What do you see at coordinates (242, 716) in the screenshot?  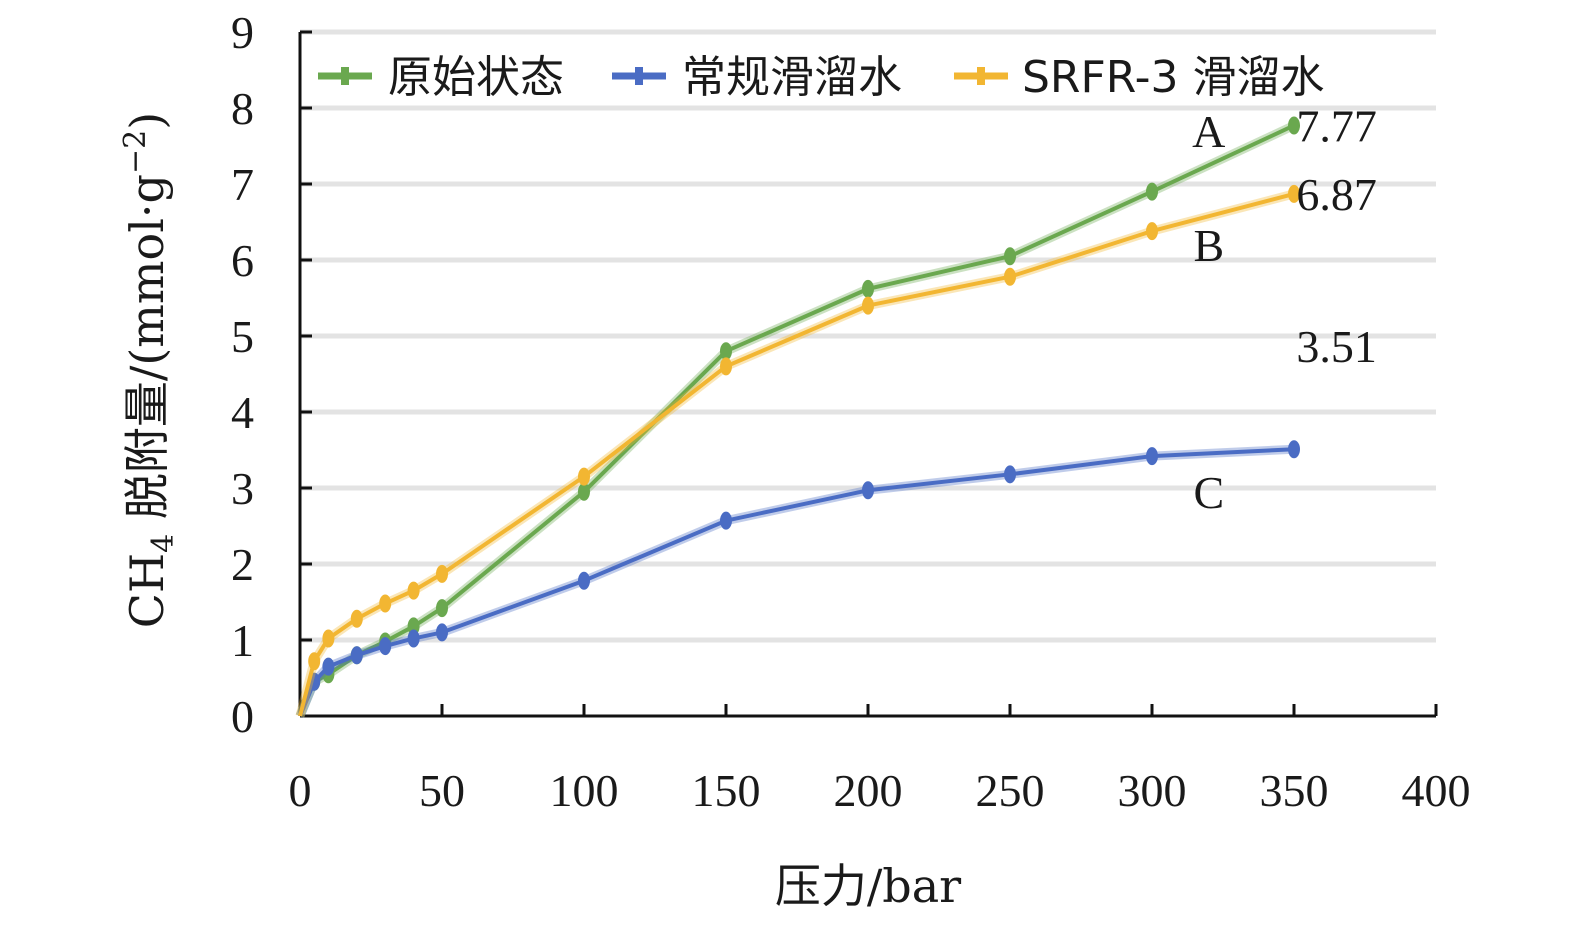 I see `y-tick-label: 0` at bounding box center [242, 716].